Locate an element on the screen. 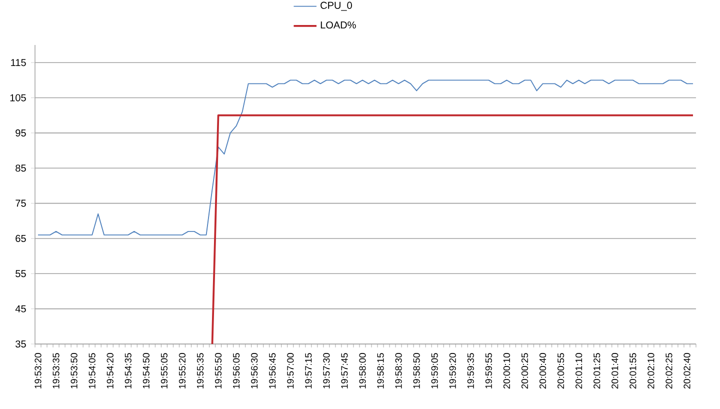  y-tick-label: 45 is located at coordinates (20, 308).